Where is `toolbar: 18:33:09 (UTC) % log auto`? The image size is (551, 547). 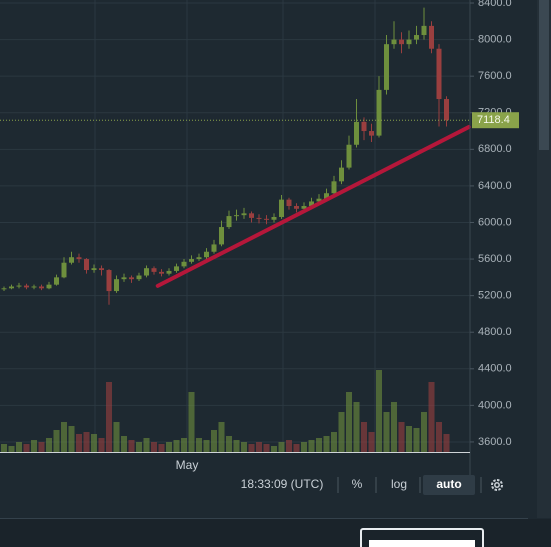 toolbar: 18:33:09 (UTC) % log auto is located at coordinates (372, 485).